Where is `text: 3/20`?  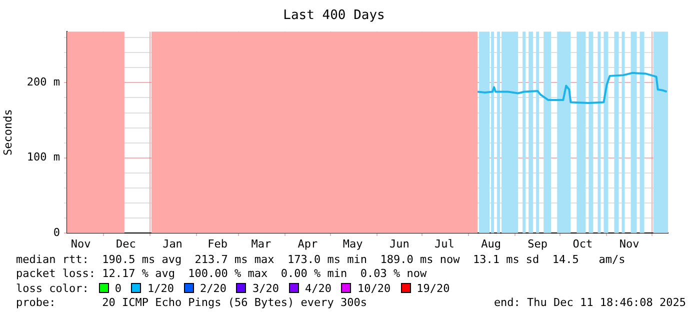 text: 3/20 is located at coordinates (265, 288).